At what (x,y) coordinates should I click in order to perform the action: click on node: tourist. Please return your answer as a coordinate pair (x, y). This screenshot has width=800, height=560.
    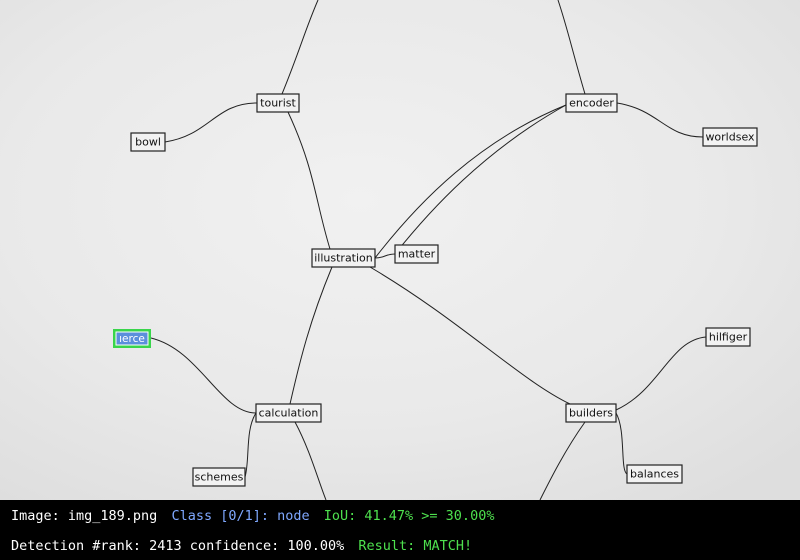
    Looking at the image, I should click on (278, 103).